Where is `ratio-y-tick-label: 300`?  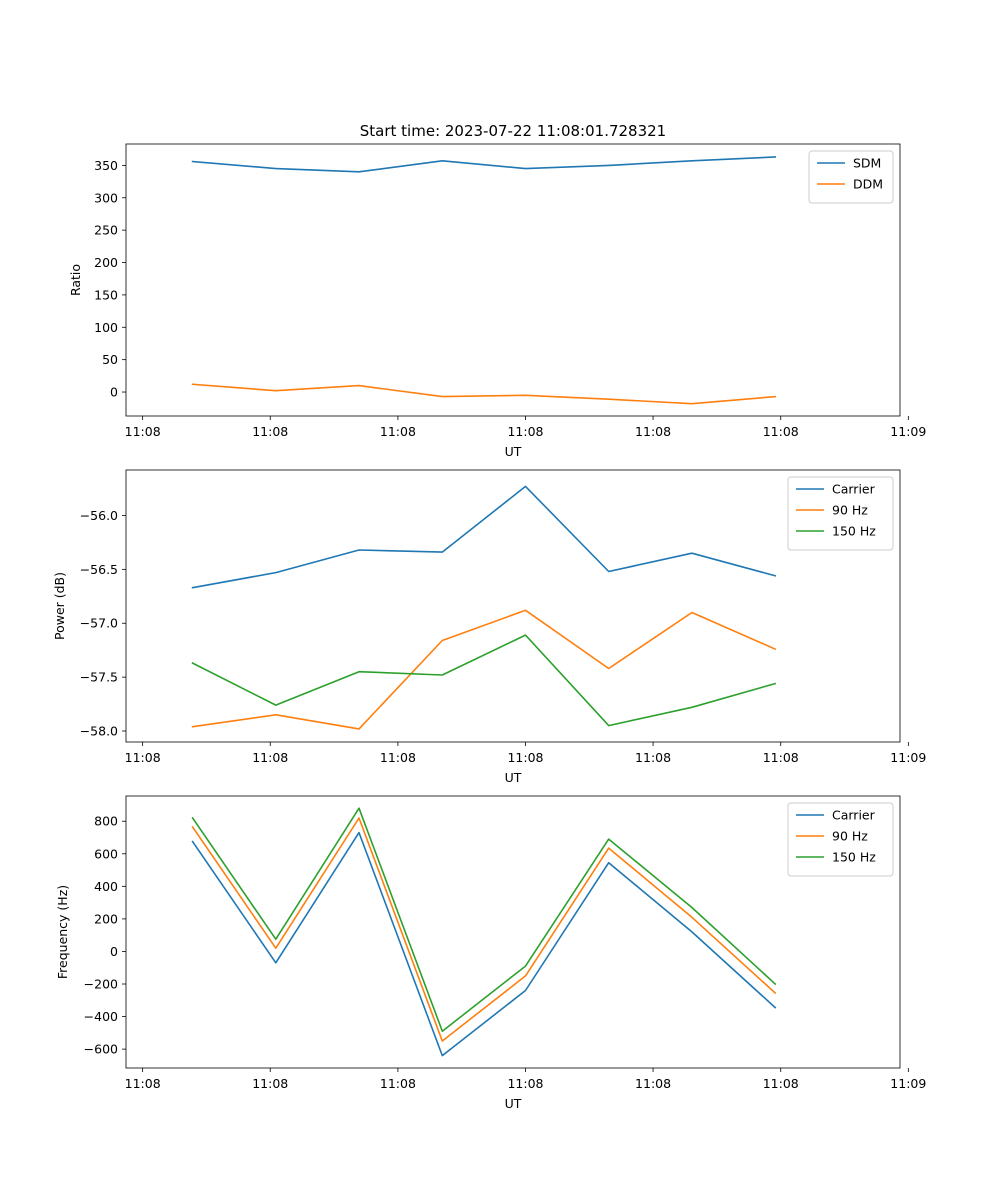 ratio-y-tick-label: 300 is located at coordinates (106, 197).